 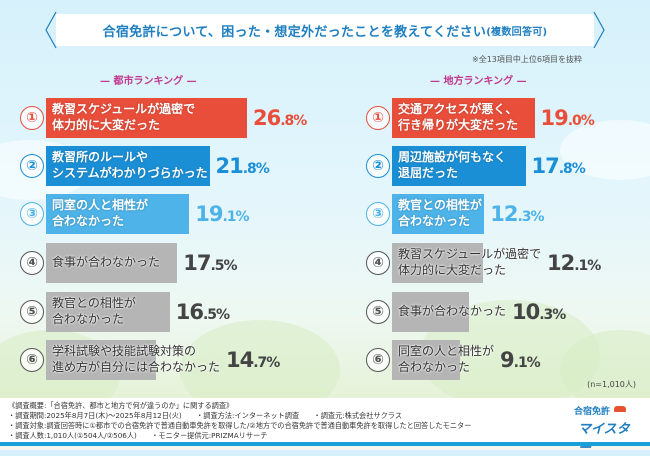 I want to click on bar-value-label: 12.3%, so click(x=517, y=214).